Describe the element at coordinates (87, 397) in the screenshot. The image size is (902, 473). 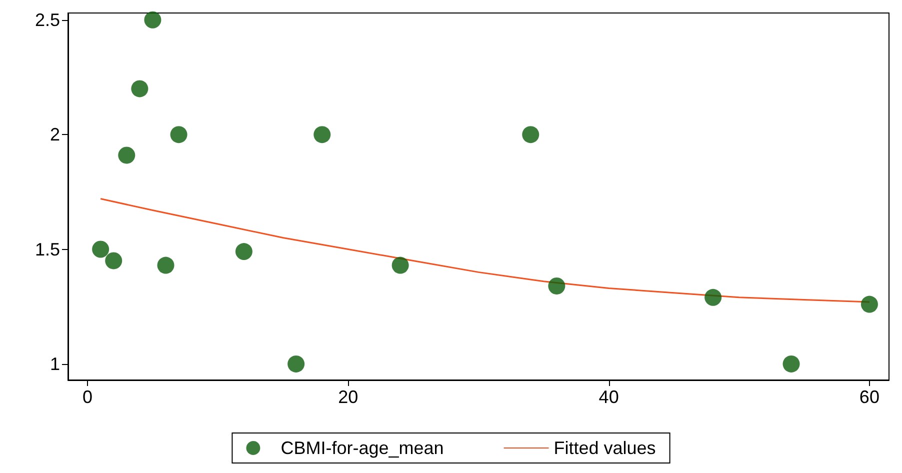
I see `x-tick-label: 0` at that location.